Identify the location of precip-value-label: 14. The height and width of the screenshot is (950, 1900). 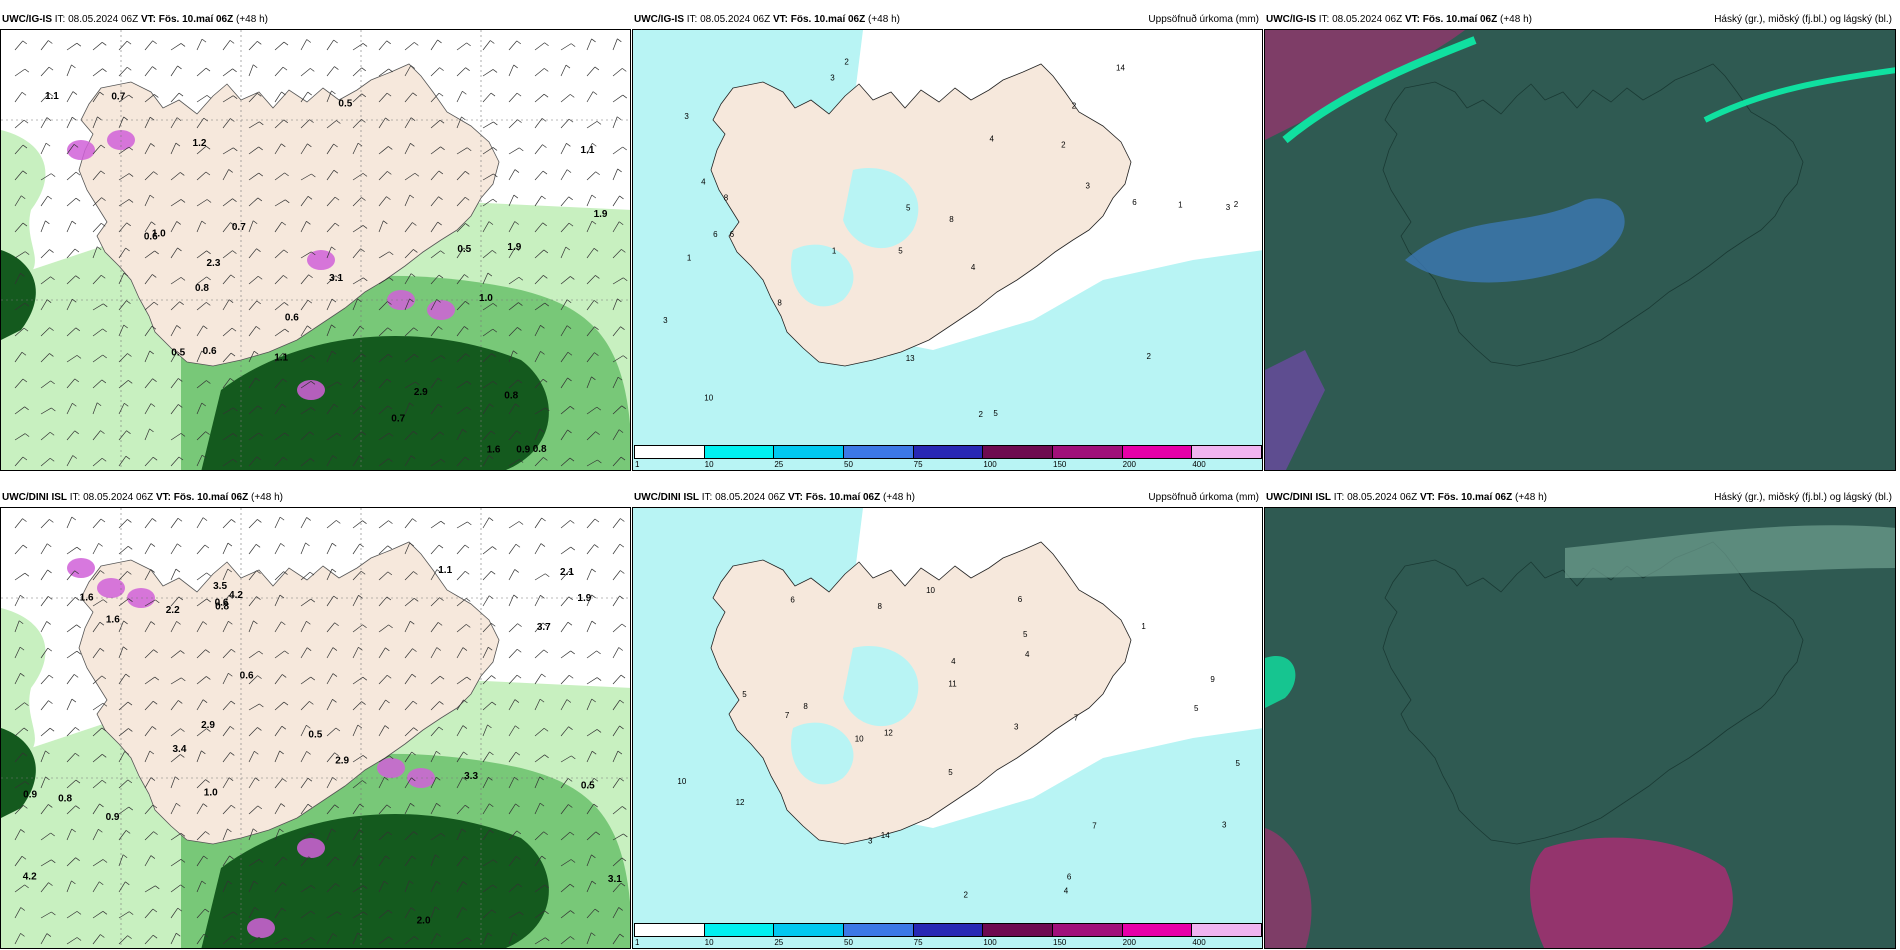
(885, 835).